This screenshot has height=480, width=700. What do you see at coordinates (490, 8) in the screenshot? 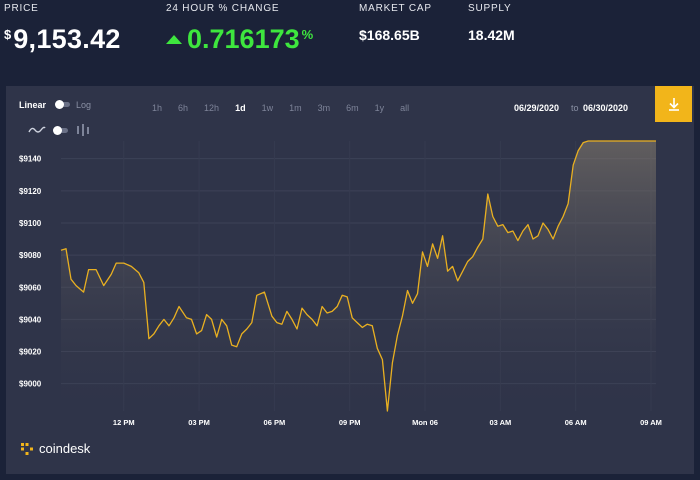
I see `supply-label: SUPPLY` at bounding box center [490, 8].